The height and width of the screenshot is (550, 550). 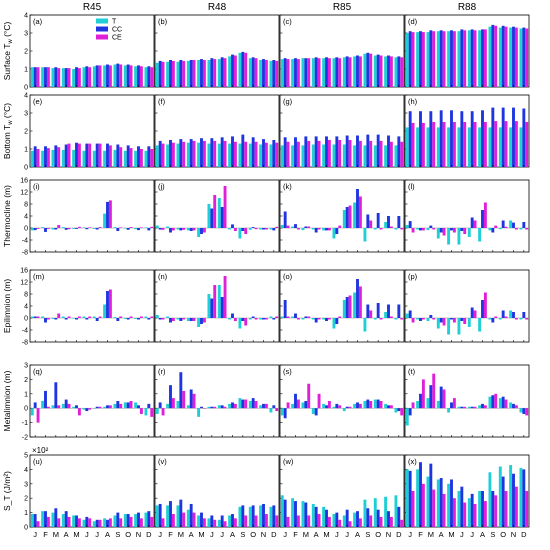 What do you see at coordinates (420, 534) in the screenshot?
I see `x-tick-label: F` at bounding box center [420, 534].